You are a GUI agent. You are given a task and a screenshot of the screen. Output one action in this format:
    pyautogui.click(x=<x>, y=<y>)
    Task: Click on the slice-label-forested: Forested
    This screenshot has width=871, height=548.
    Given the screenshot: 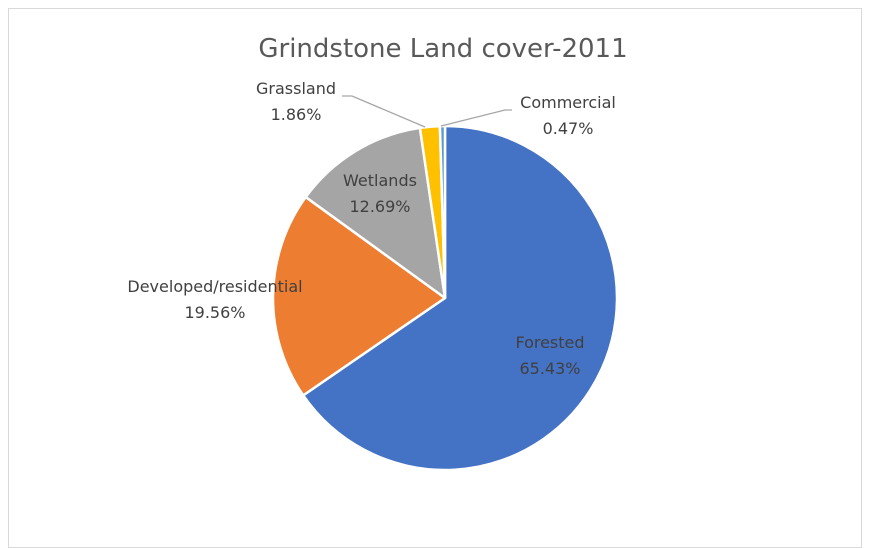 What is the action you would take?
    pyautogui.click(x=549, y=342)
    